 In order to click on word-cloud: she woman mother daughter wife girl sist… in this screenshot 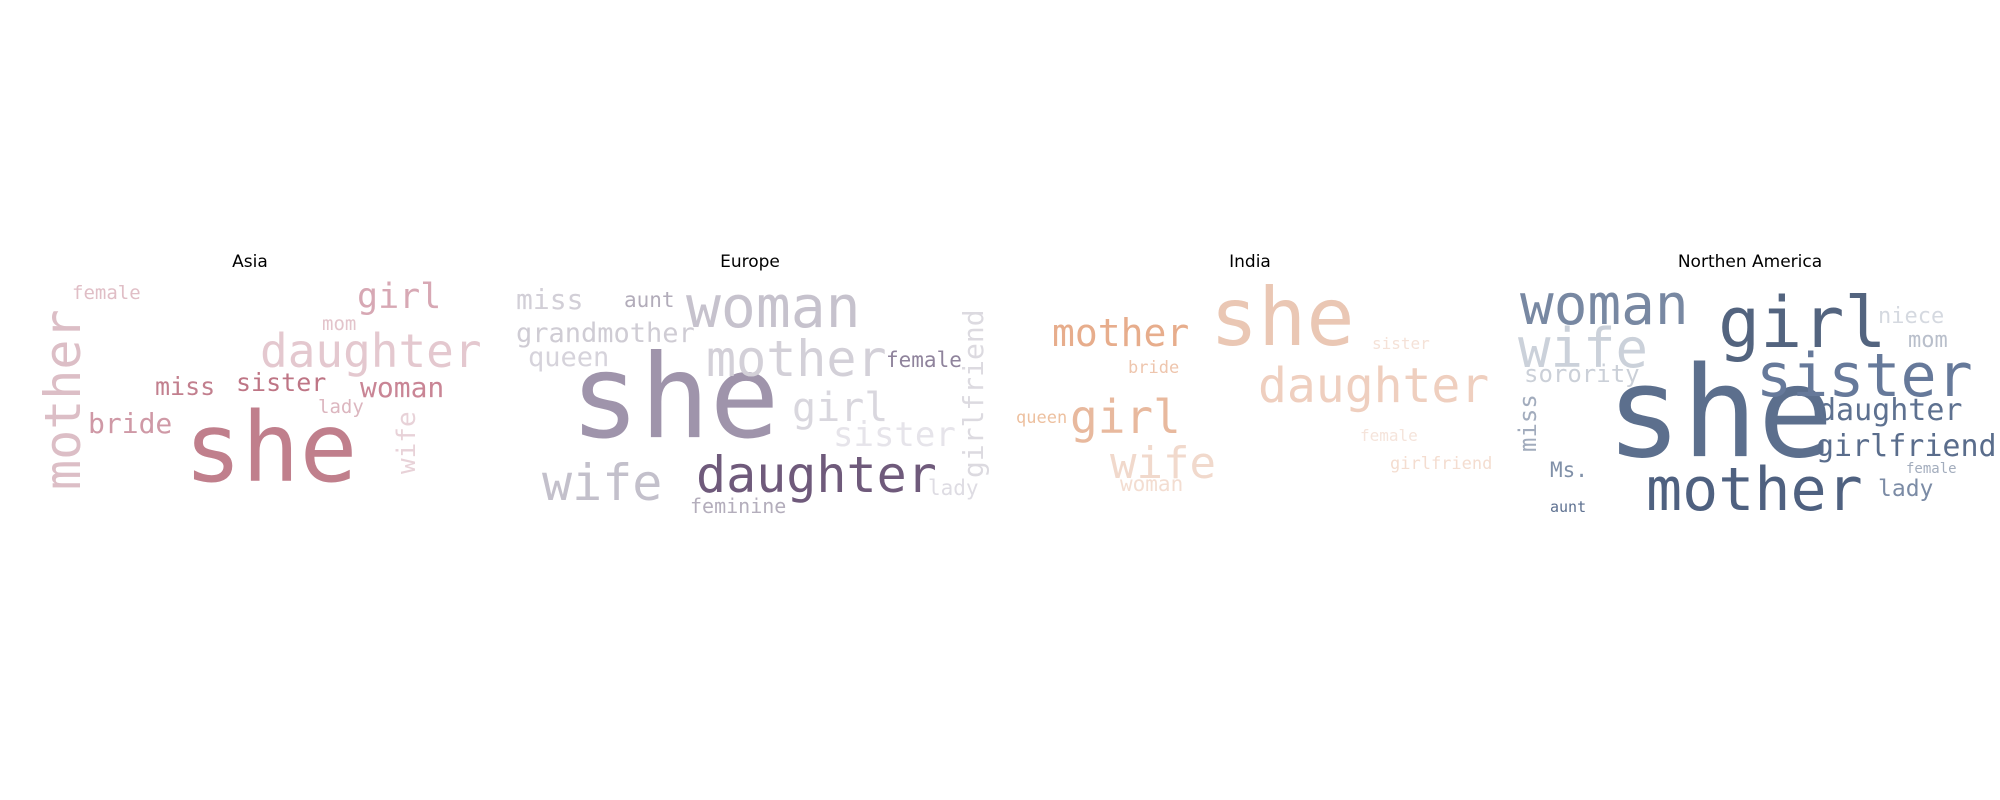, I will do `click(750, 405)`.